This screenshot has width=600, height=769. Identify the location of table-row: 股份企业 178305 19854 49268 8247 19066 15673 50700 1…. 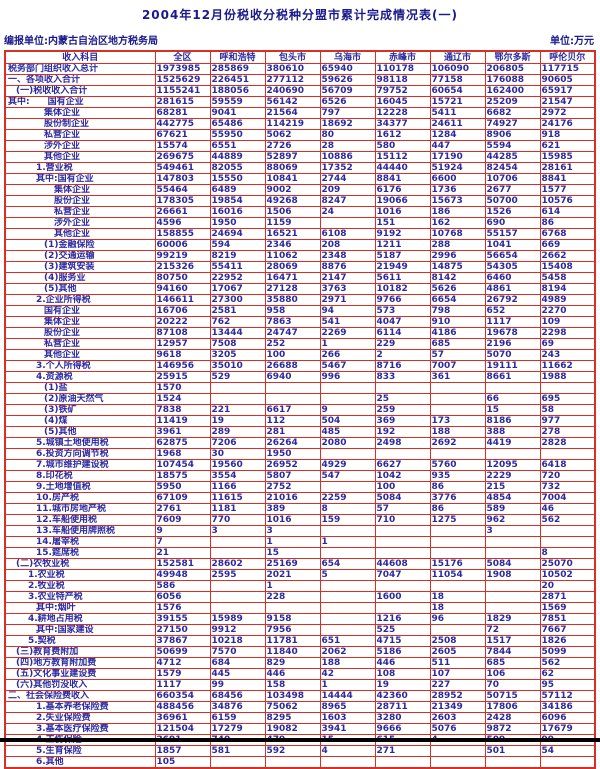
(300, 201).